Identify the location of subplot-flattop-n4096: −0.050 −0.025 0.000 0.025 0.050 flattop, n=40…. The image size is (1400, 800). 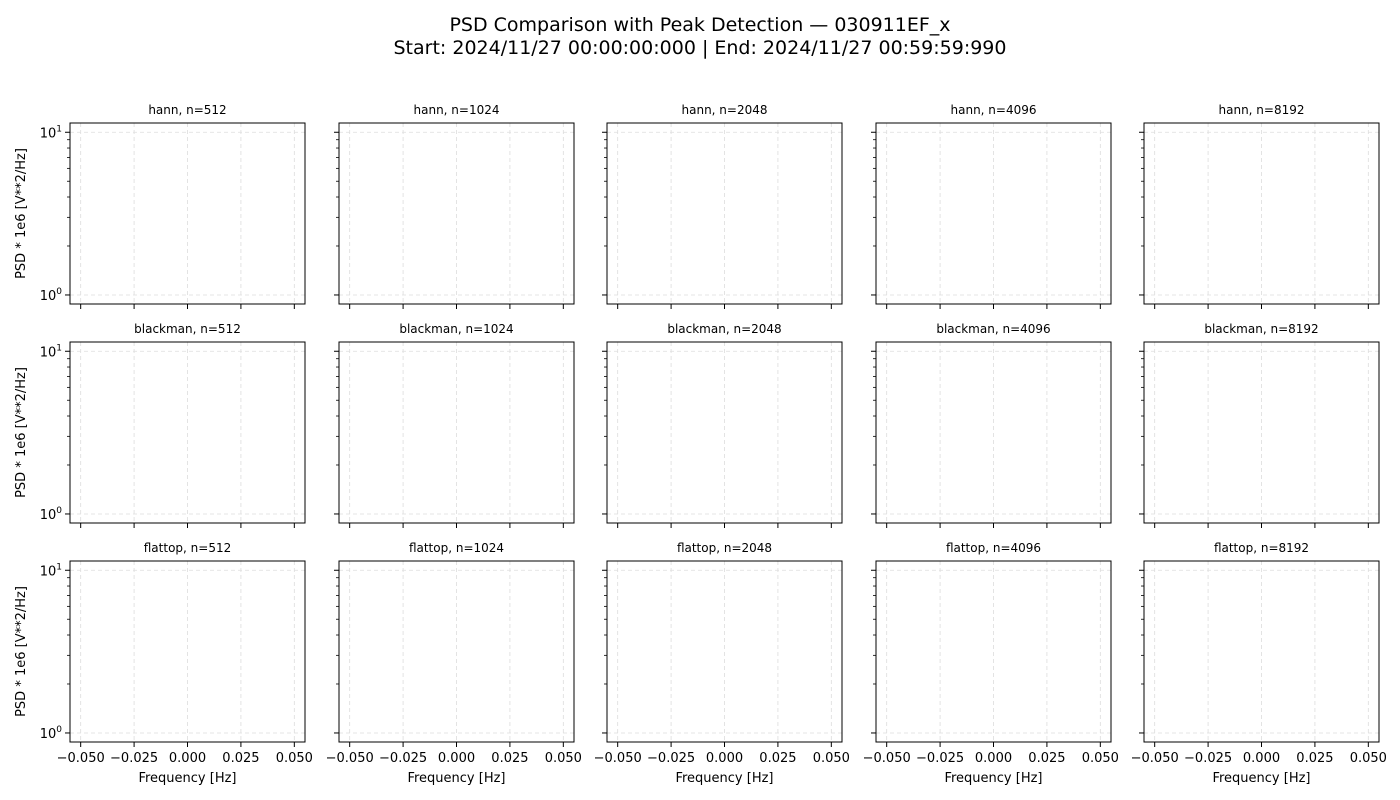
(991, 663).